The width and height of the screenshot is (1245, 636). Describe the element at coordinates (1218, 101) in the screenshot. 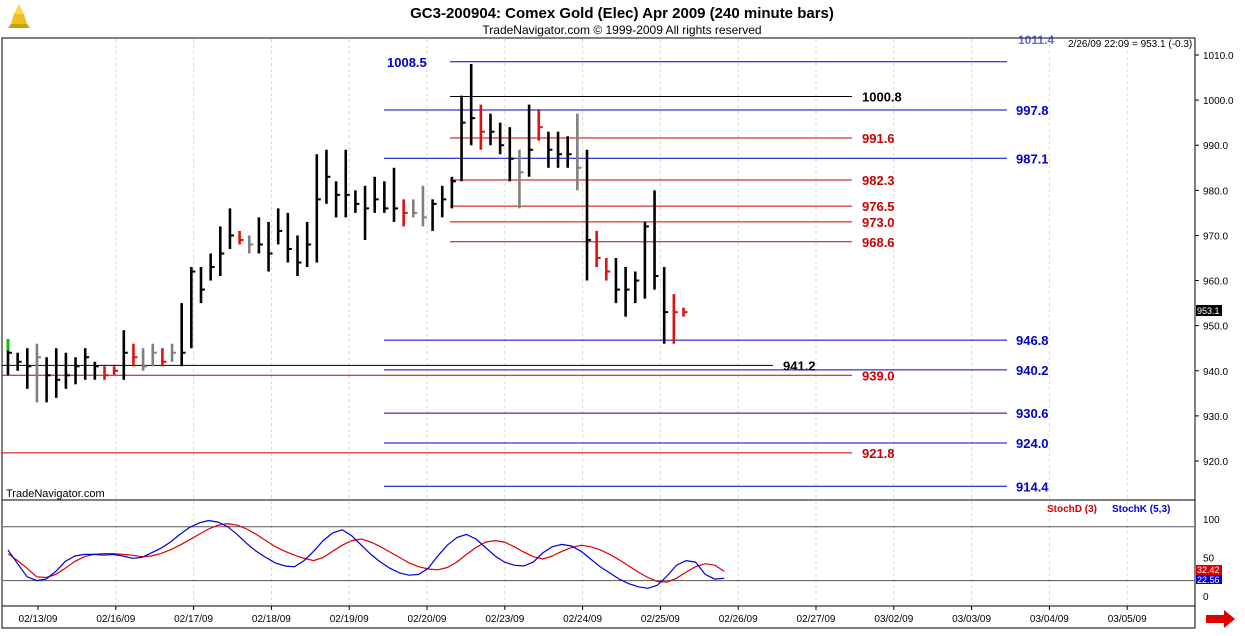

I see `price-tick-label: 1000.0` at that location.